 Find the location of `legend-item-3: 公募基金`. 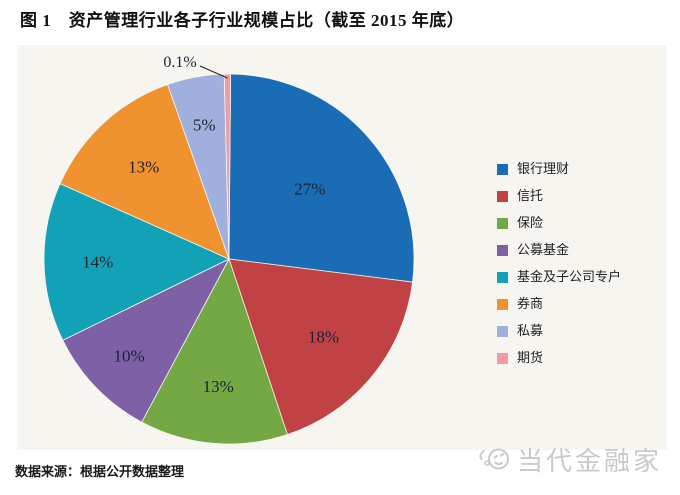

legend-item-3: 公募基金 is located at coordinates (559, 249).